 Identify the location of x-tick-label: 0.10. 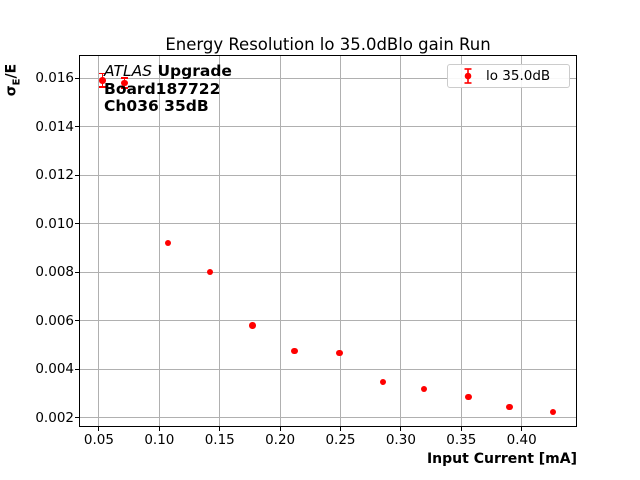
(159, 440).